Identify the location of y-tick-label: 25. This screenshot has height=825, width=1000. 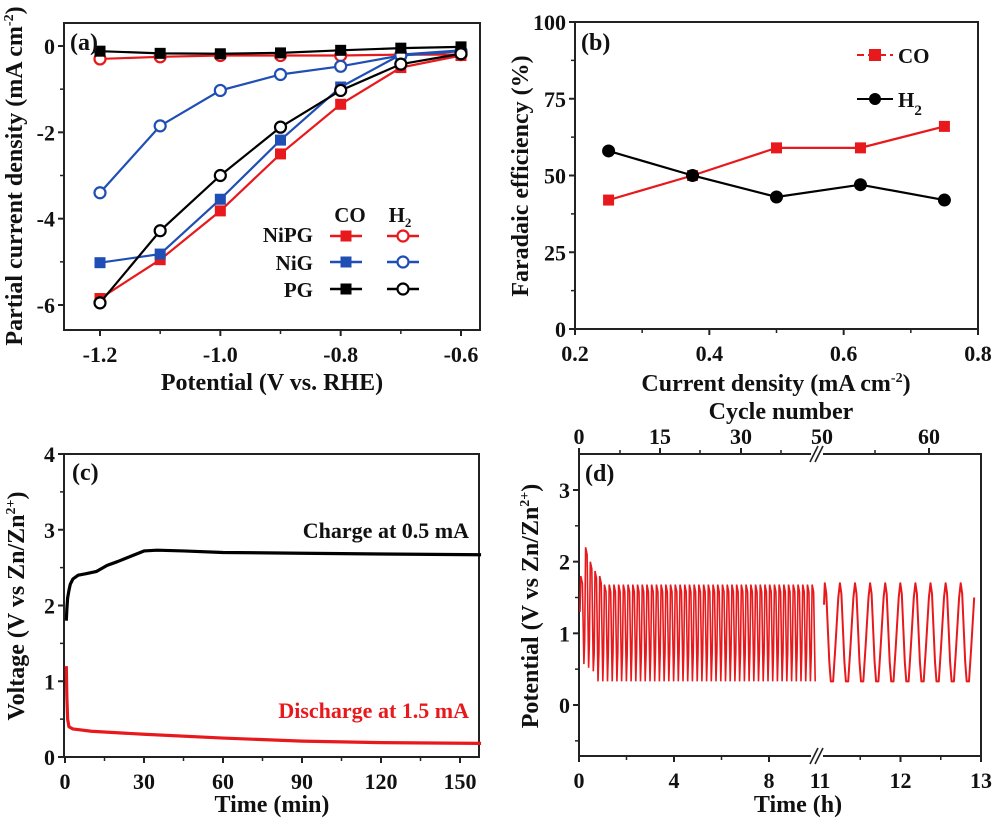
(555, 252).